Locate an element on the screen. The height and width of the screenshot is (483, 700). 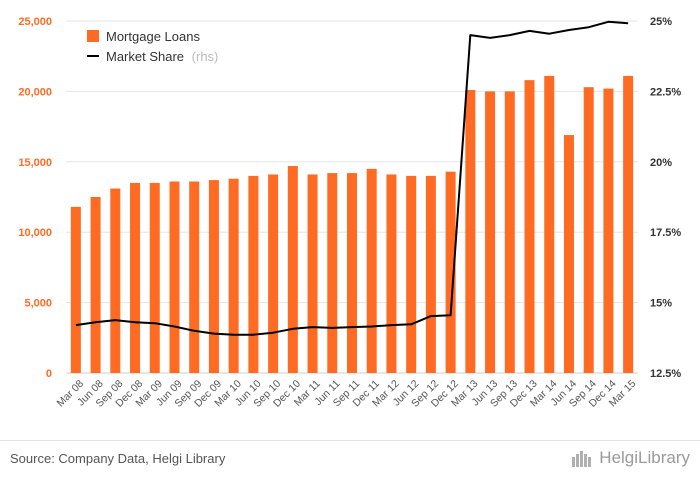
source-note: Source: Company Data, Helgi Library is located at coordinates (118, 458).